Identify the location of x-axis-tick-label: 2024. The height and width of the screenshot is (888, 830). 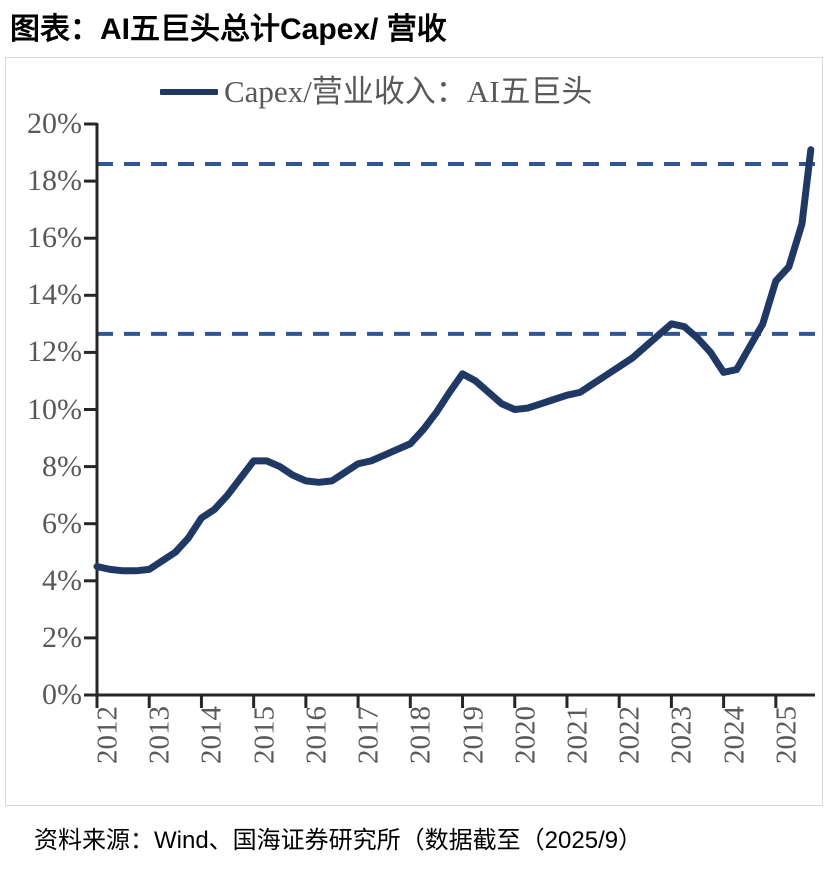
(734, 735).